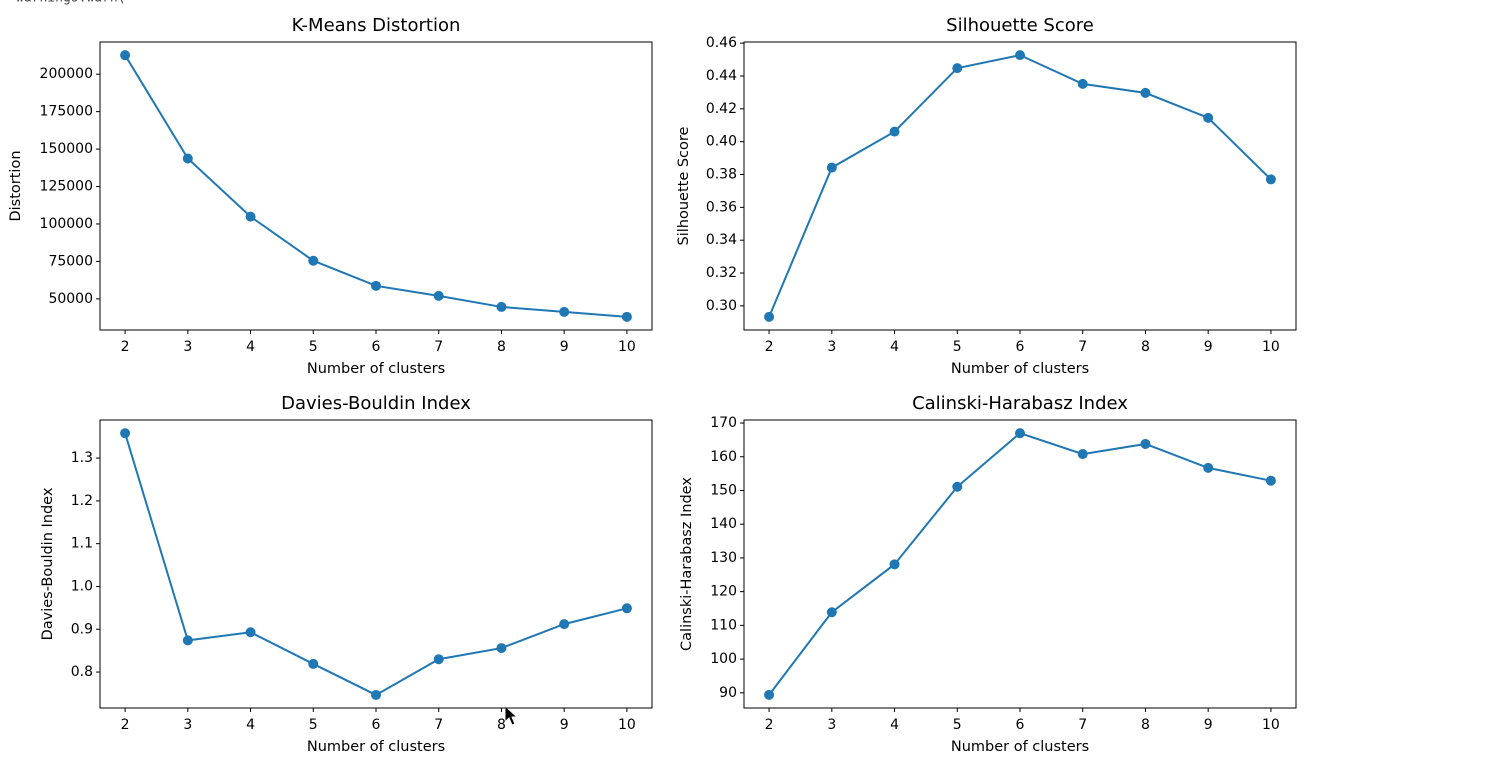  Describe the element at coordinates (66, 149) in the screenshot. I see `y-tick-label: 150000` at that location.